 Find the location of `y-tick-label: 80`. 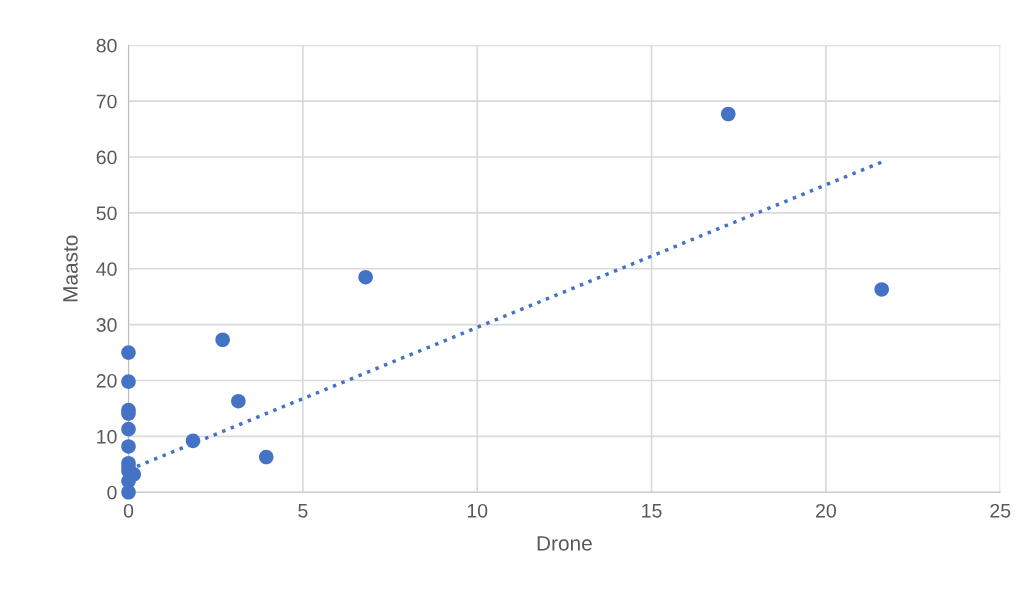

y-tick-label: 80 is located at coordinates (106, 45).